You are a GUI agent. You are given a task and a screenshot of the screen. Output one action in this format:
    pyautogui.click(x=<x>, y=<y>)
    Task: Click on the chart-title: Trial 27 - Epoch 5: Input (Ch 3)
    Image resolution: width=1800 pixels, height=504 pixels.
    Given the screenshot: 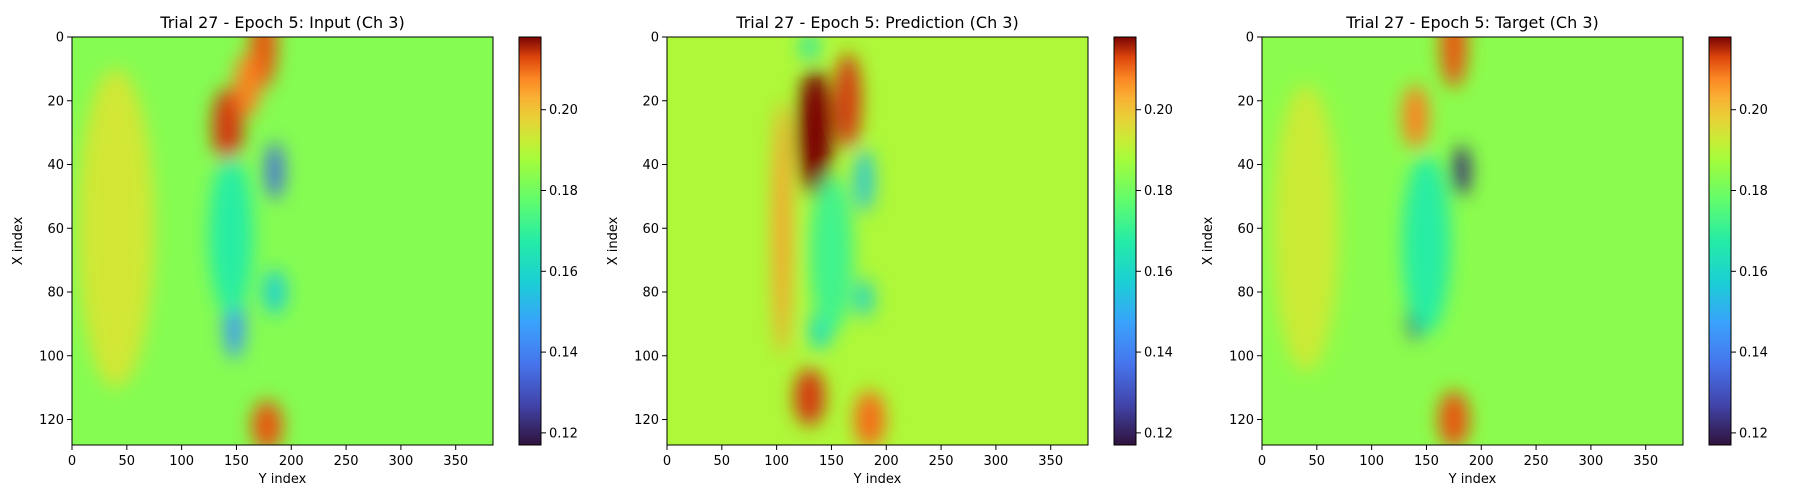 What is the action you would take?
    pyautogui.click(x=281, y=22)
    